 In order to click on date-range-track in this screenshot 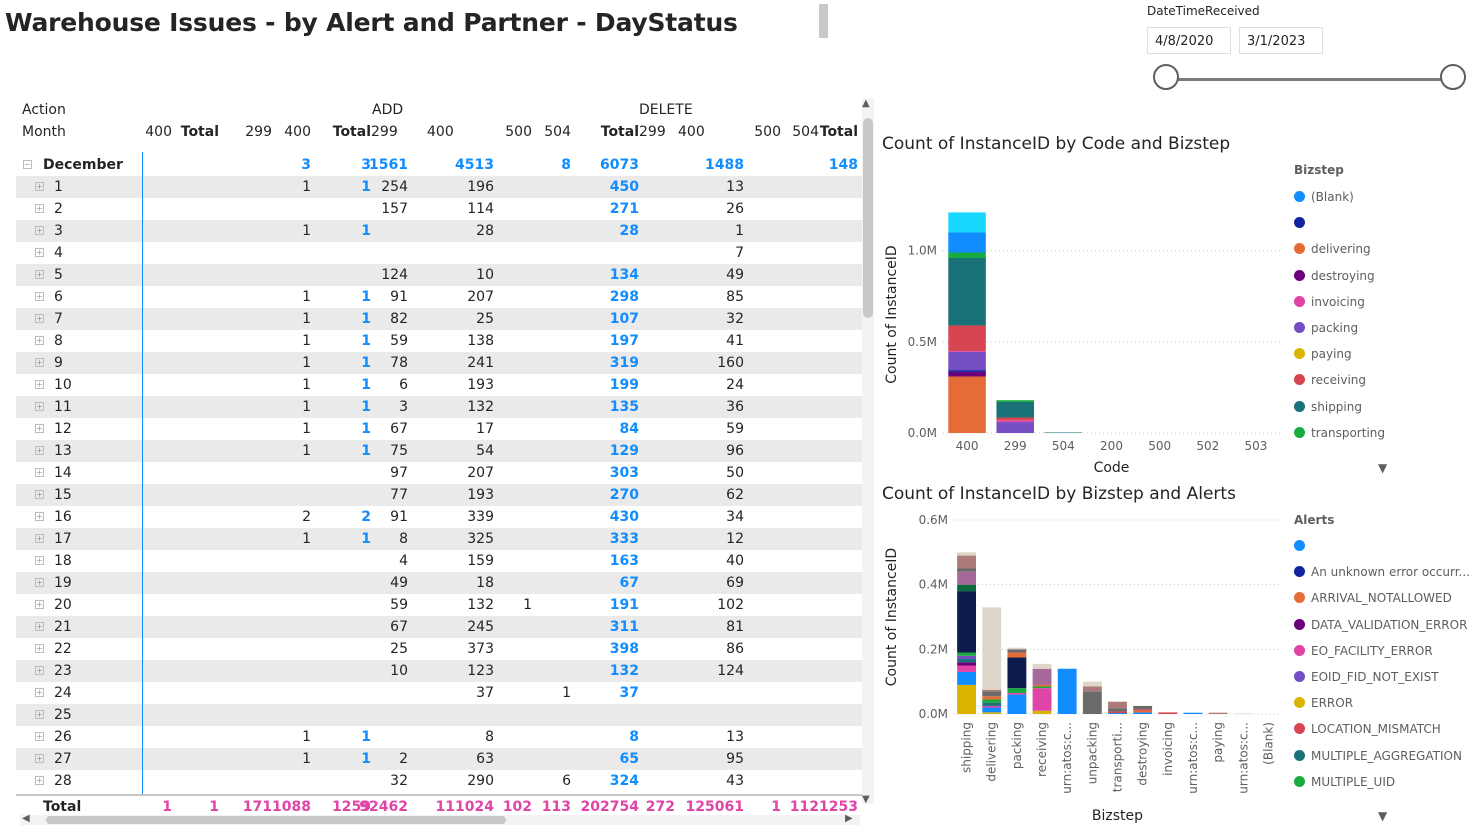, I will do `click(1311, 79)`.